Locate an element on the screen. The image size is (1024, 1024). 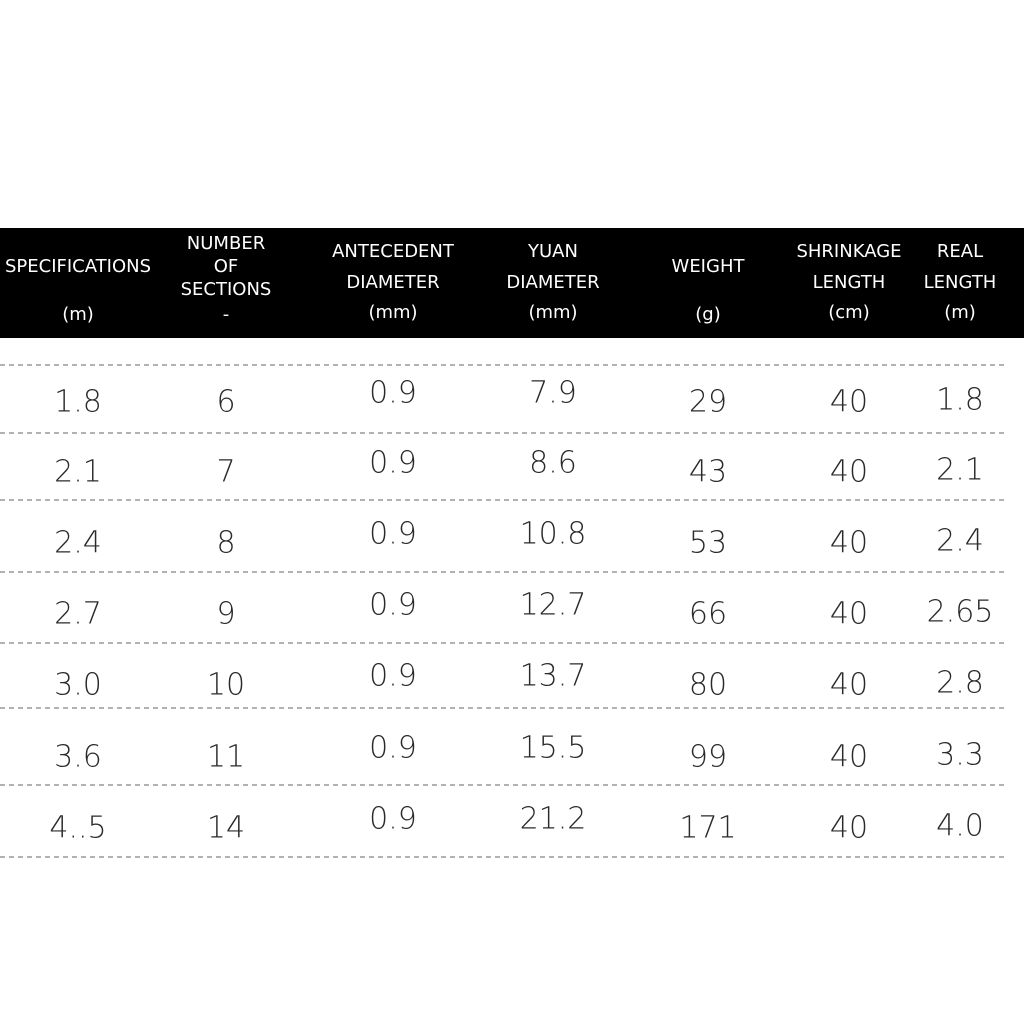
header-label: WEIGHT is located at coordinates (709, 266).